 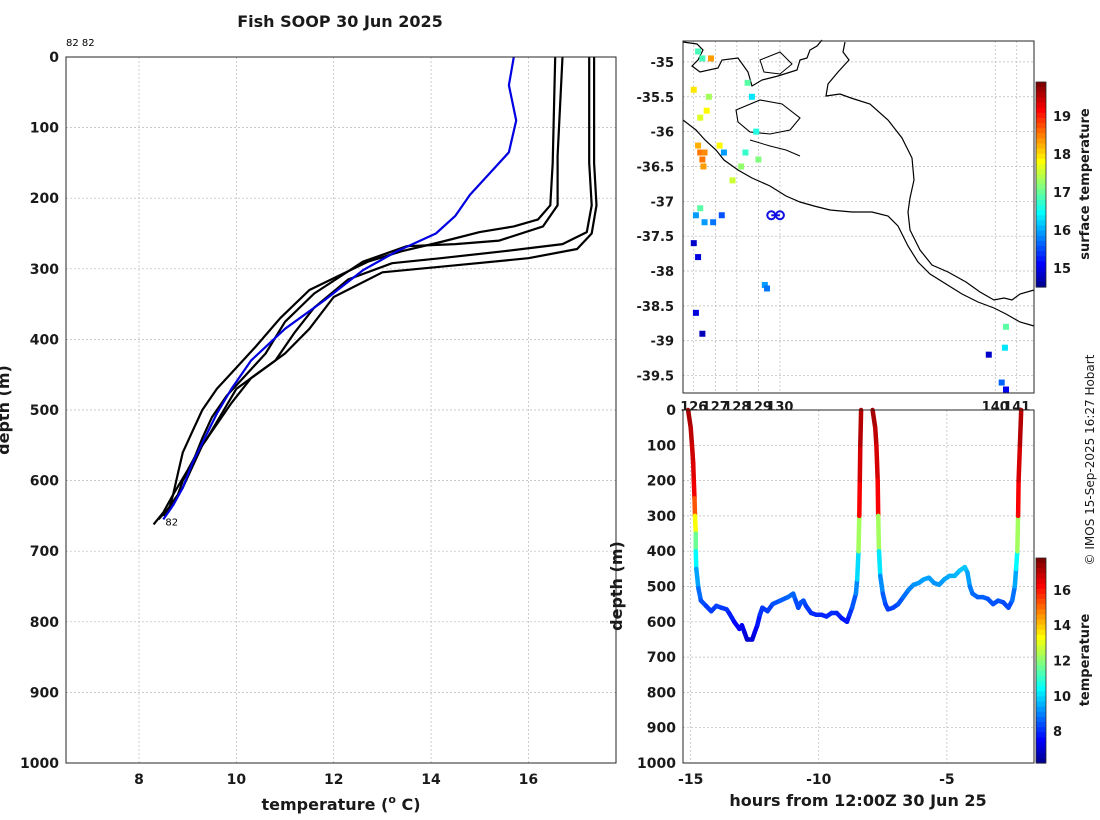 What do you see at coordinates (139, 780) in the screenshot?
I see `profile-x-tick-label: 8` at bounding box center [139, 780].